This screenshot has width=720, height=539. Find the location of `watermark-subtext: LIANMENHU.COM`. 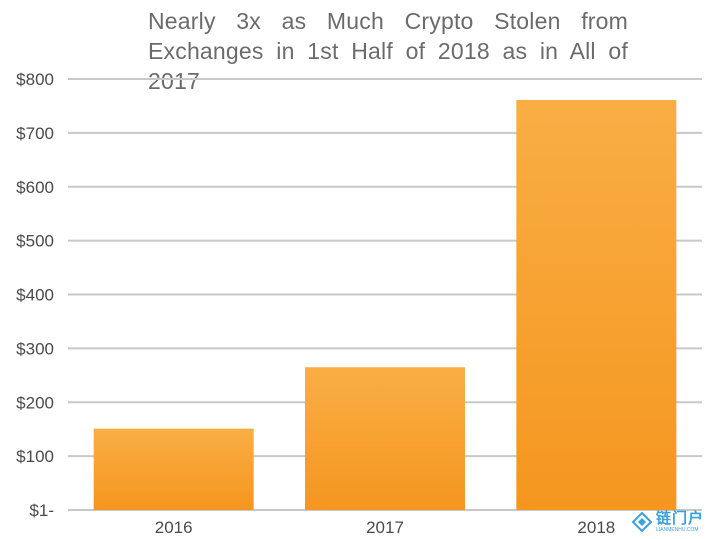

watermark-subtext: LIANMENHU.COM is located at coordinates (677, 530).